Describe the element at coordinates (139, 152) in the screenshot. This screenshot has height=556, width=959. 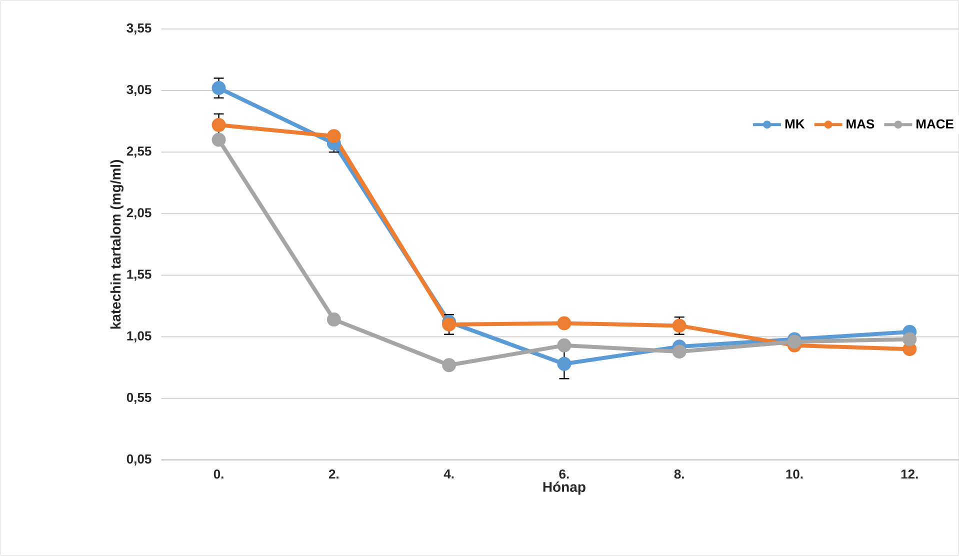
I see `y-tick-label: 2,55` at that location.